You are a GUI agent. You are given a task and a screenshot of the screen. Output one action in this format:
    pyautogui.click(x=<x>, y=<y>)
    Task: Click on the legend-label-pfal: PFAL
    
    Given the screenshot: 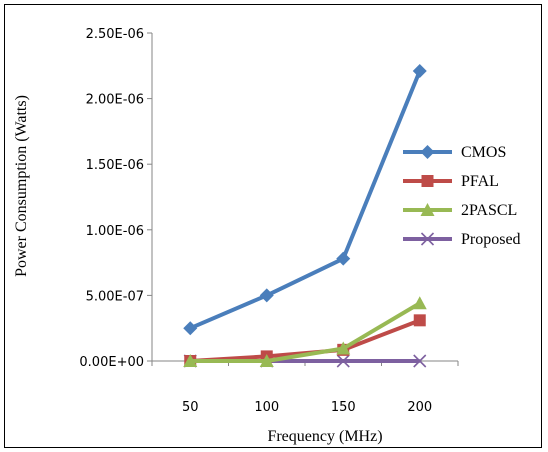 What is the action you would take?
    pyautogui.click(x=480, y=181)
    